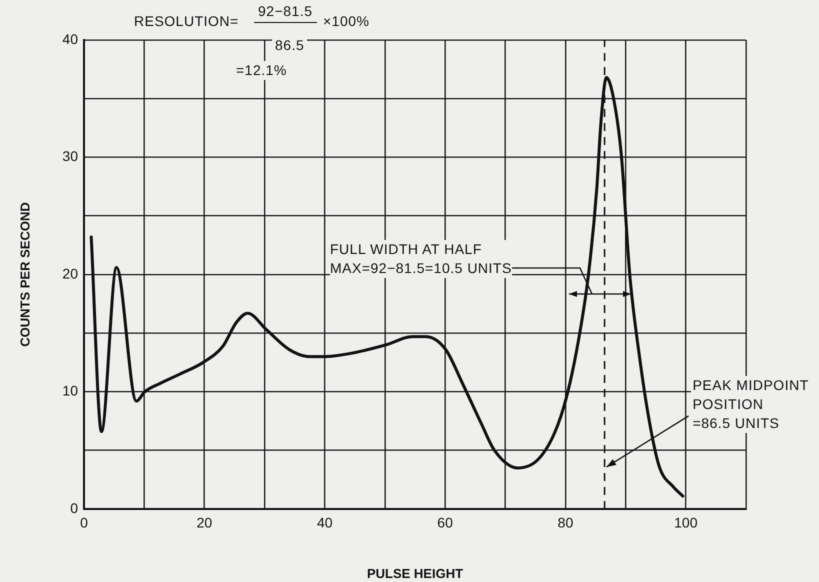 This screenshot has height=582, width=819. What do you see at coordinates (445, 522) in the screenshot?
I see `x-tick-label: 60` at bounding box center [445, 522].